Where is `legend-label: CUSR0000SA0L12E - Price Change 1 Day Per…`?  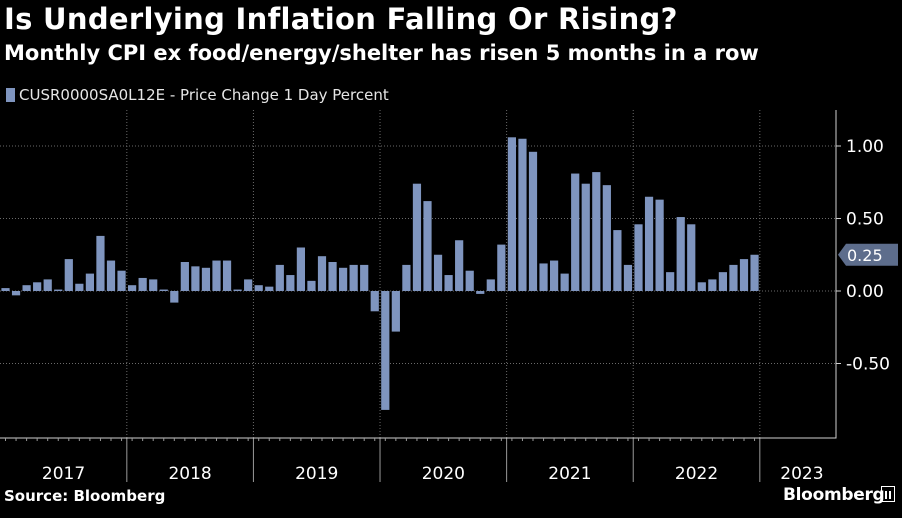 legend-label: CUSR0000SA0L12E - Price Change 1 Day Per… is located at coordinates (204, 95).